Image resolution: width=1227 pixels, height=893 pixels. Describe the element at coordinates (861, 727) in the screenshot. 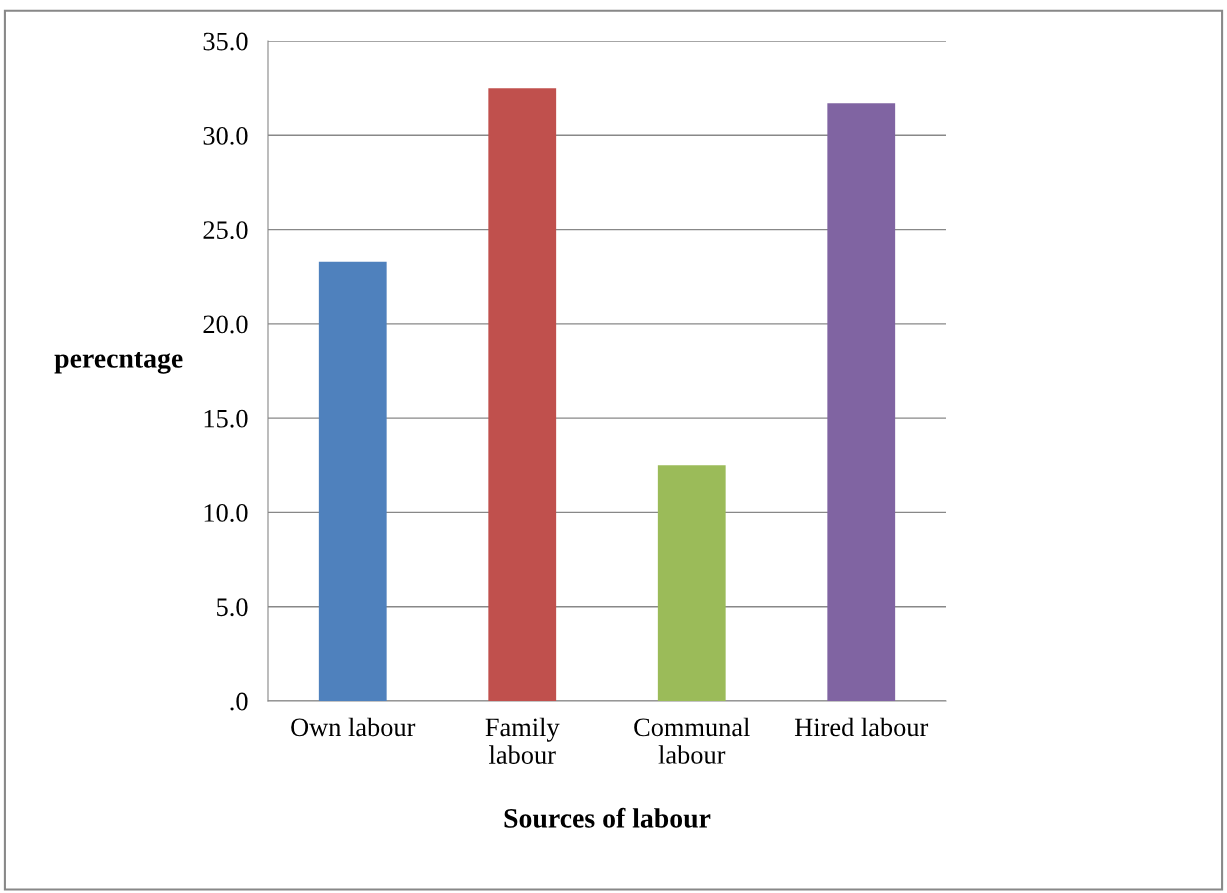

I see `x-tick-label: Hired labour` at that location.